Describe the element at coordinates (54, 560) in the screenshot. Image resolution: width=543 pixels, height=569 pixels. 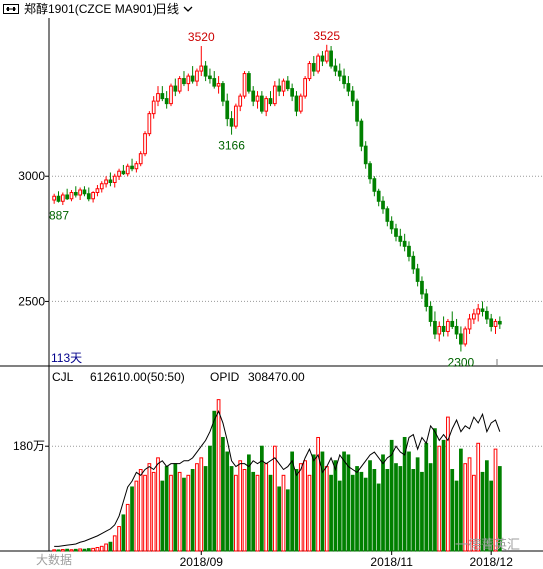
I see `watermark-left: 大数据` at that location.